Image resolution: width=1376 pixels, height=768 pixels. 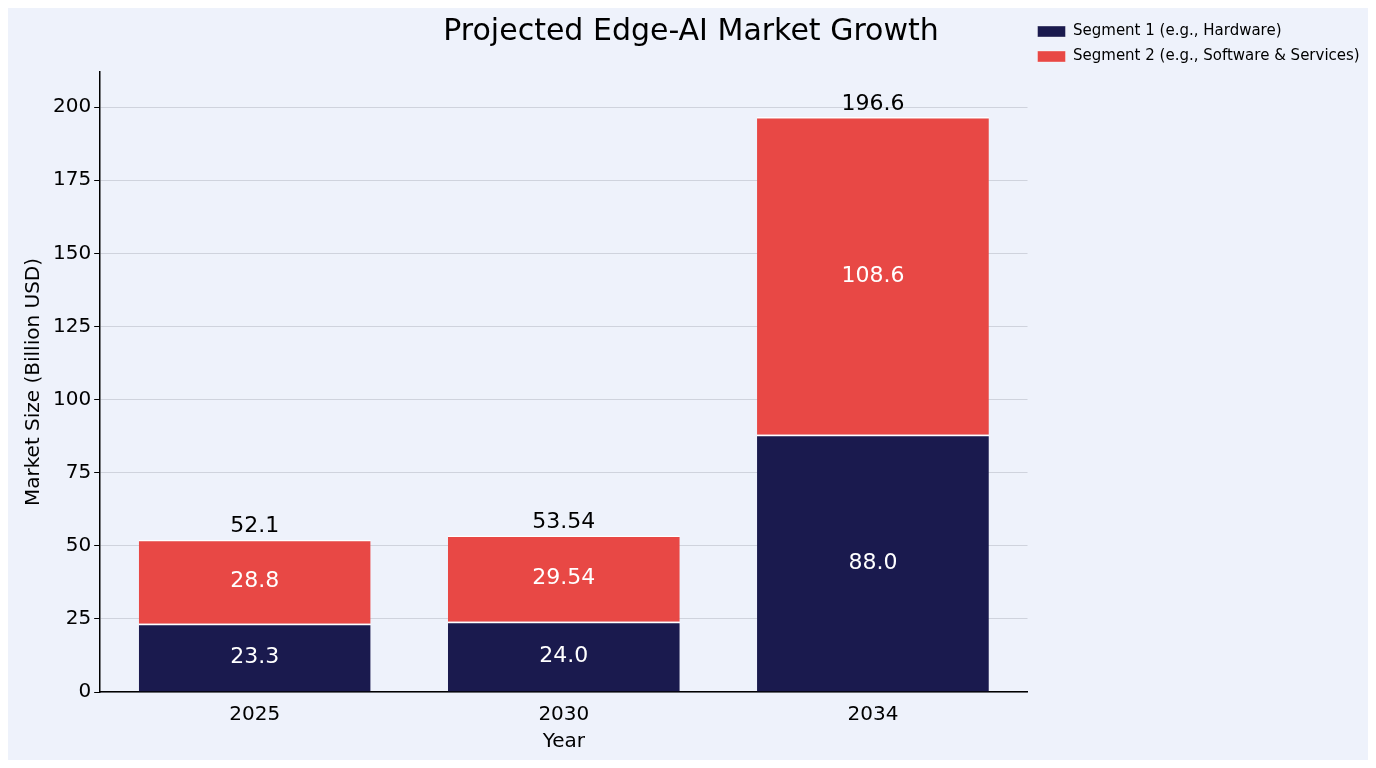 I want to click on y-tick-label: 100, so click(x=72, y=397).